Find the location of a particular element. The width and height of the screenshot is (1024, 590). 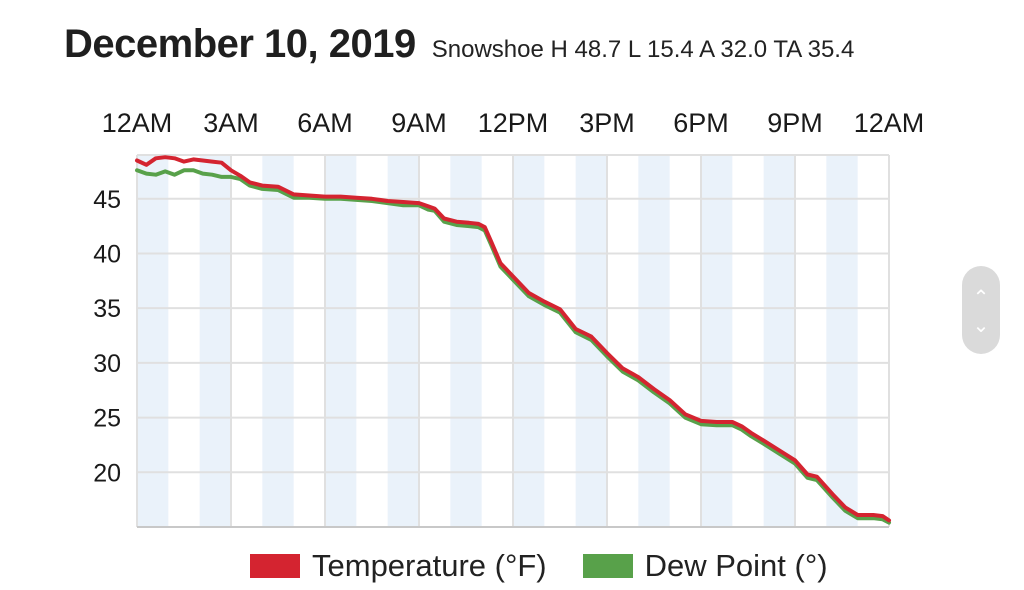

chart-title: December 10, 2019 is located at coordinates (240, 44).